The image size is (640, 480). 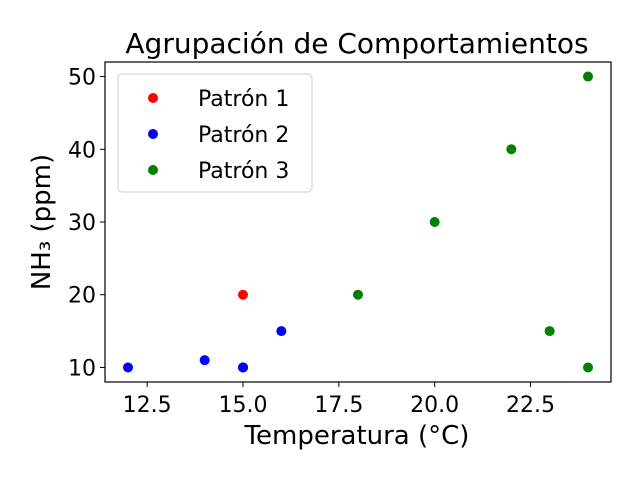 What do you see at coordinates (338, 405) in the screenshot?
I see `x-tick-label: 17.5` at bounding box center [338, 405].